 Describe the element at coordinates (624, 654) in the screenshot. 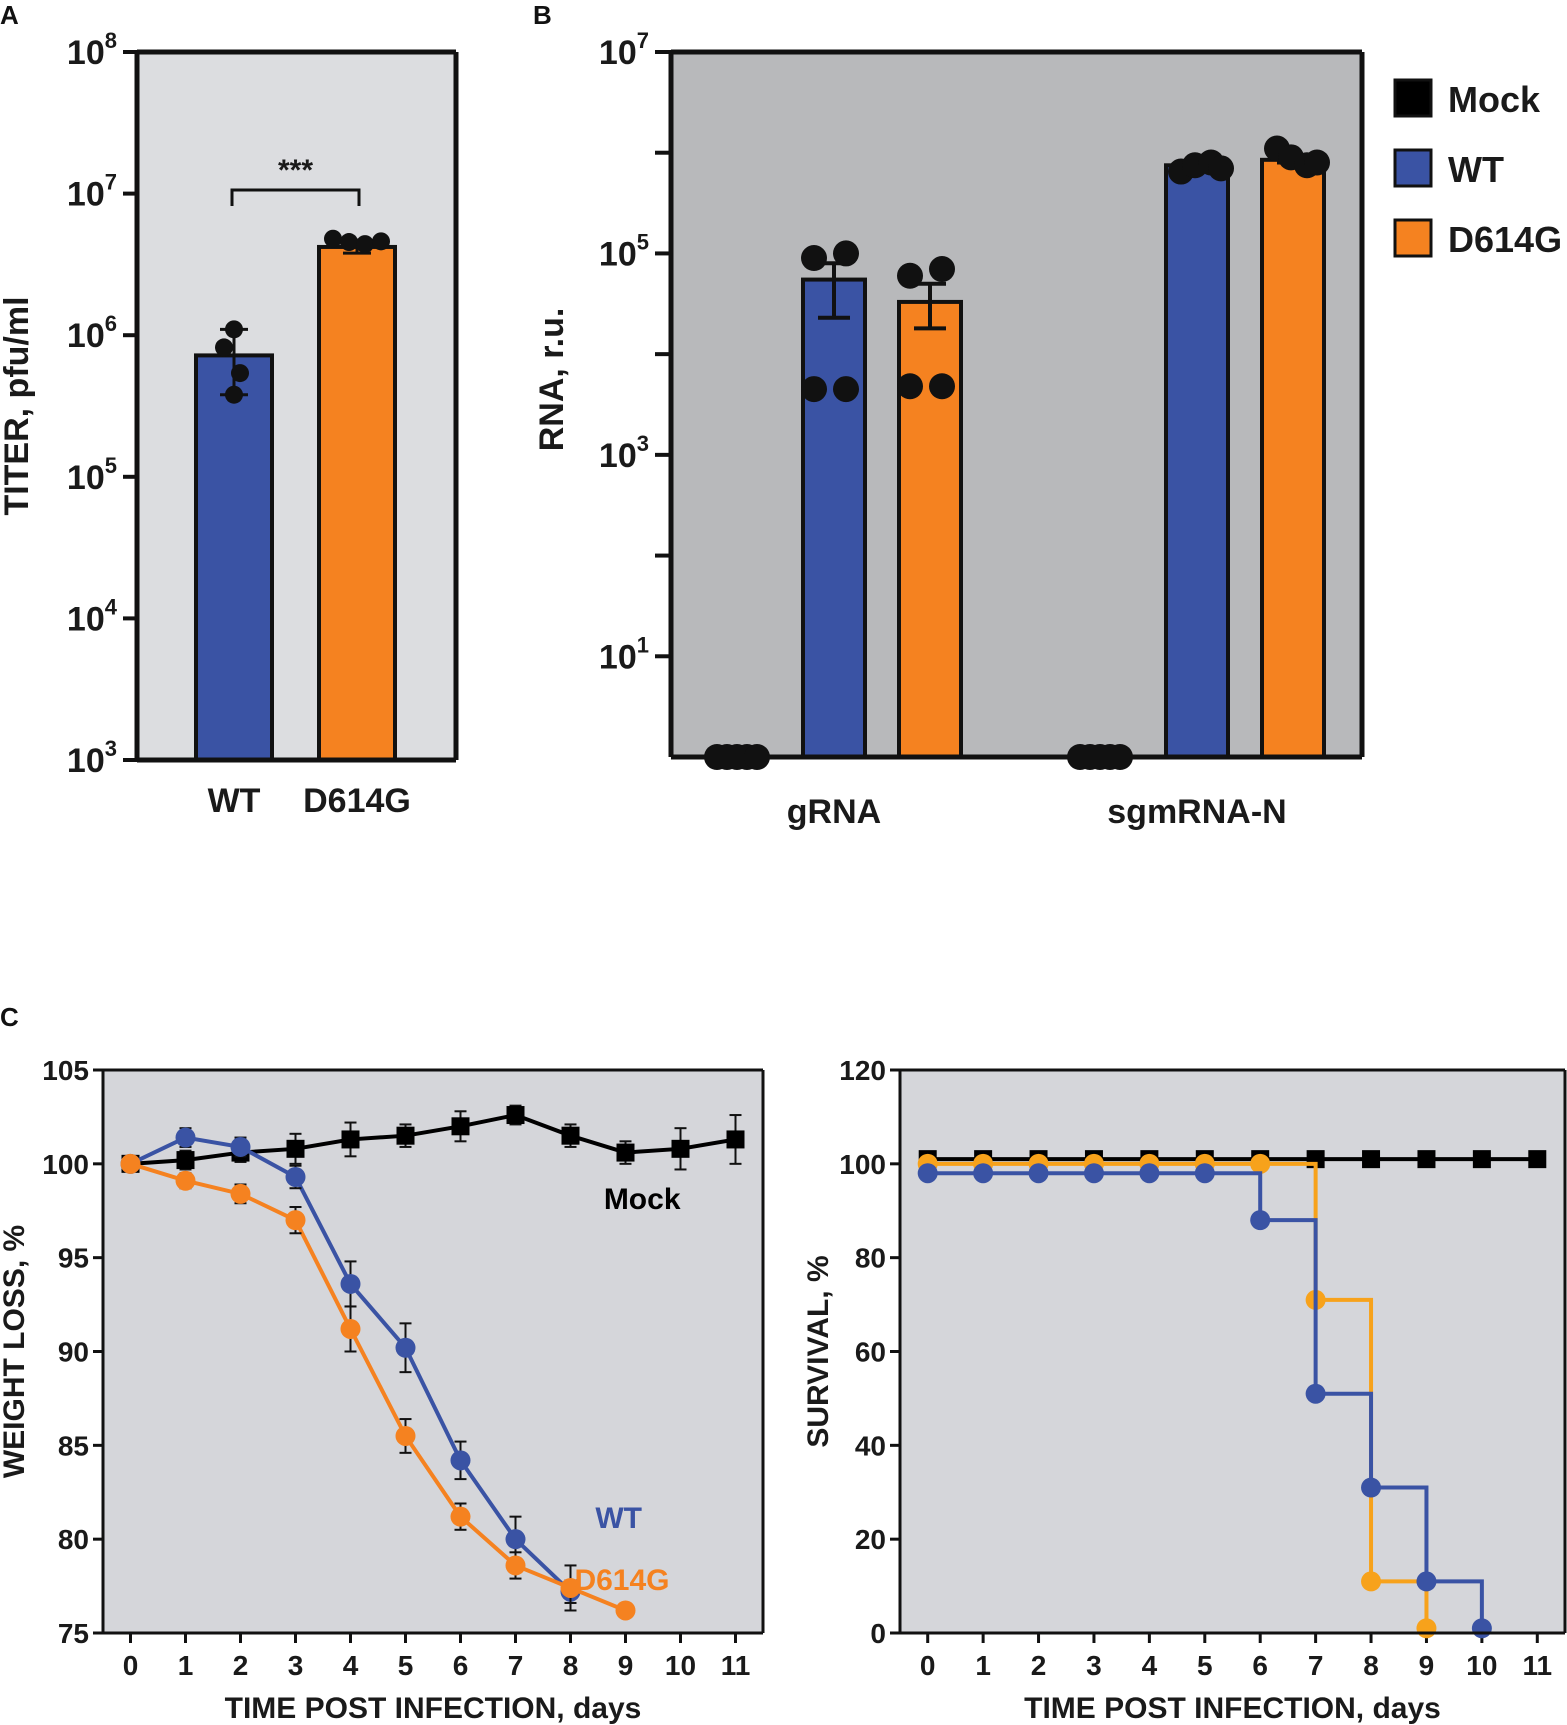

I see `y-tick-label: 101` at that location.